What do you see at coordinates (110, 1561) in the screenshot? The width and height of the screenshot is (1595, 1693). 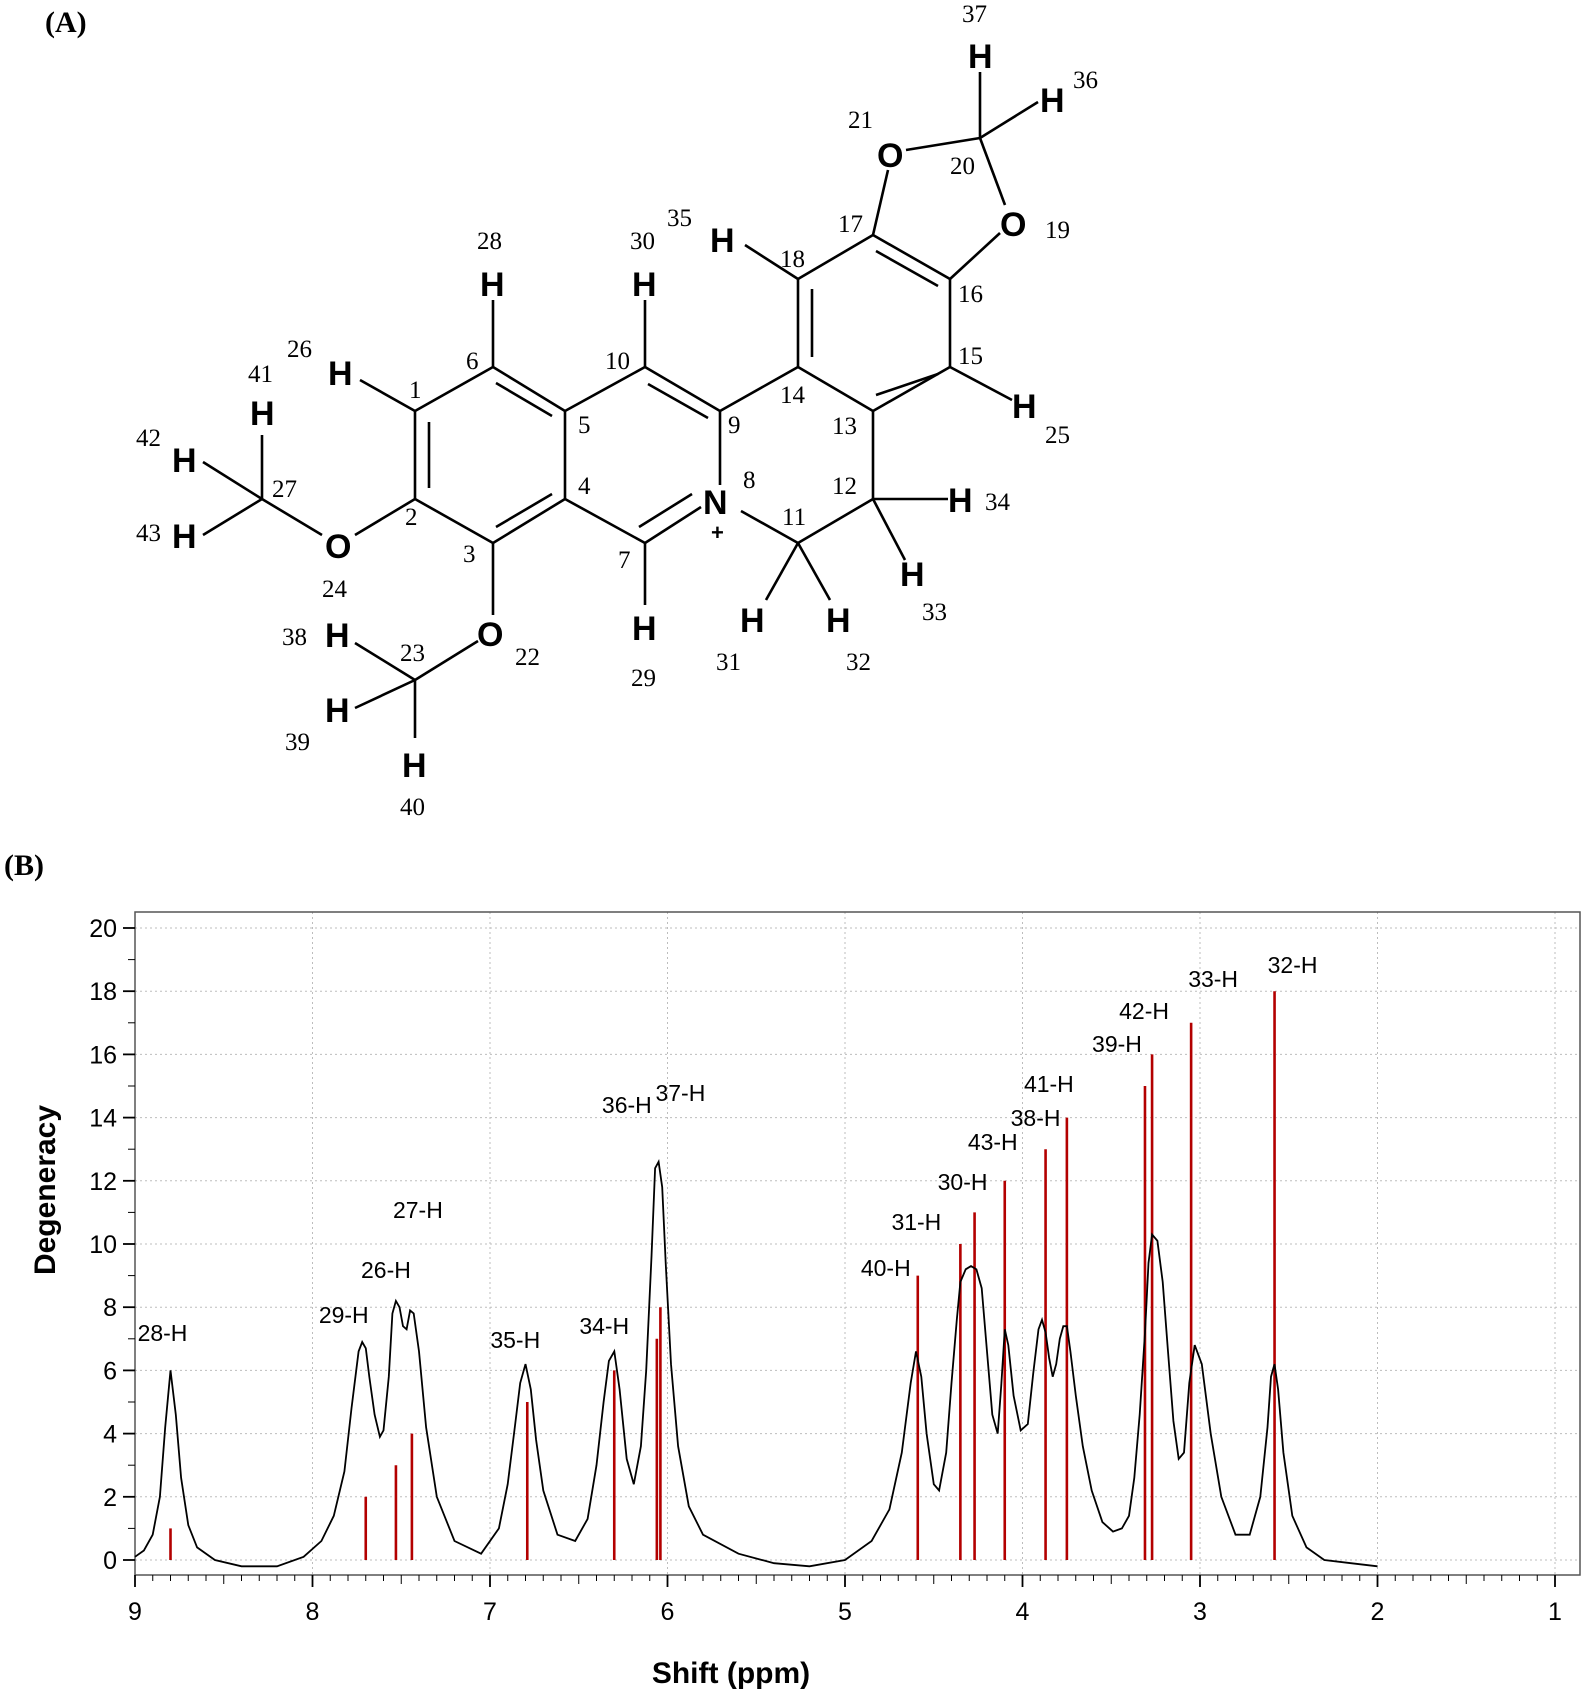 I see `y-tick-label: 0` at bounding box center [110, 1561].